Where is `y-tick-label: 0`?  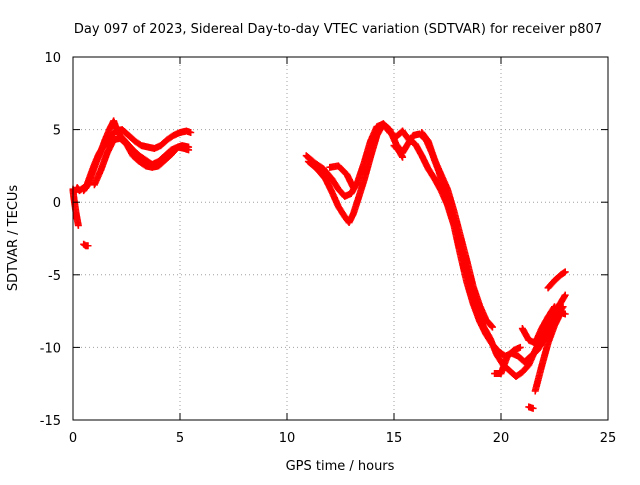 y-tick-label: 0 is located at coordinates (57, 203).